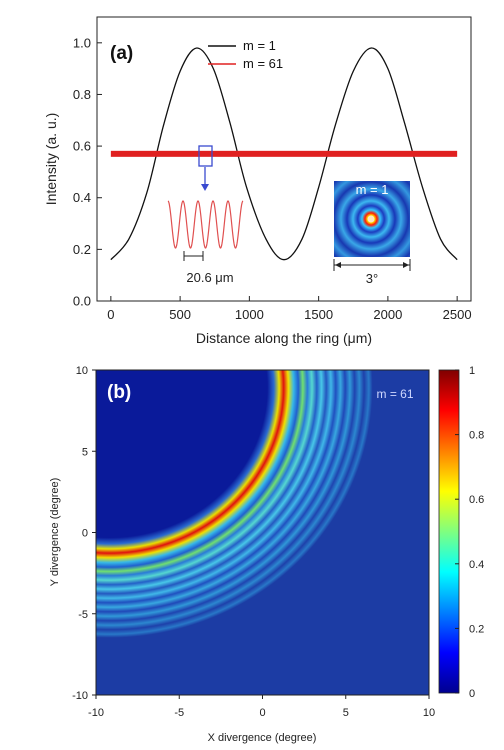  I want to click on b-xtick-label-0: -10, so click(96, 713).